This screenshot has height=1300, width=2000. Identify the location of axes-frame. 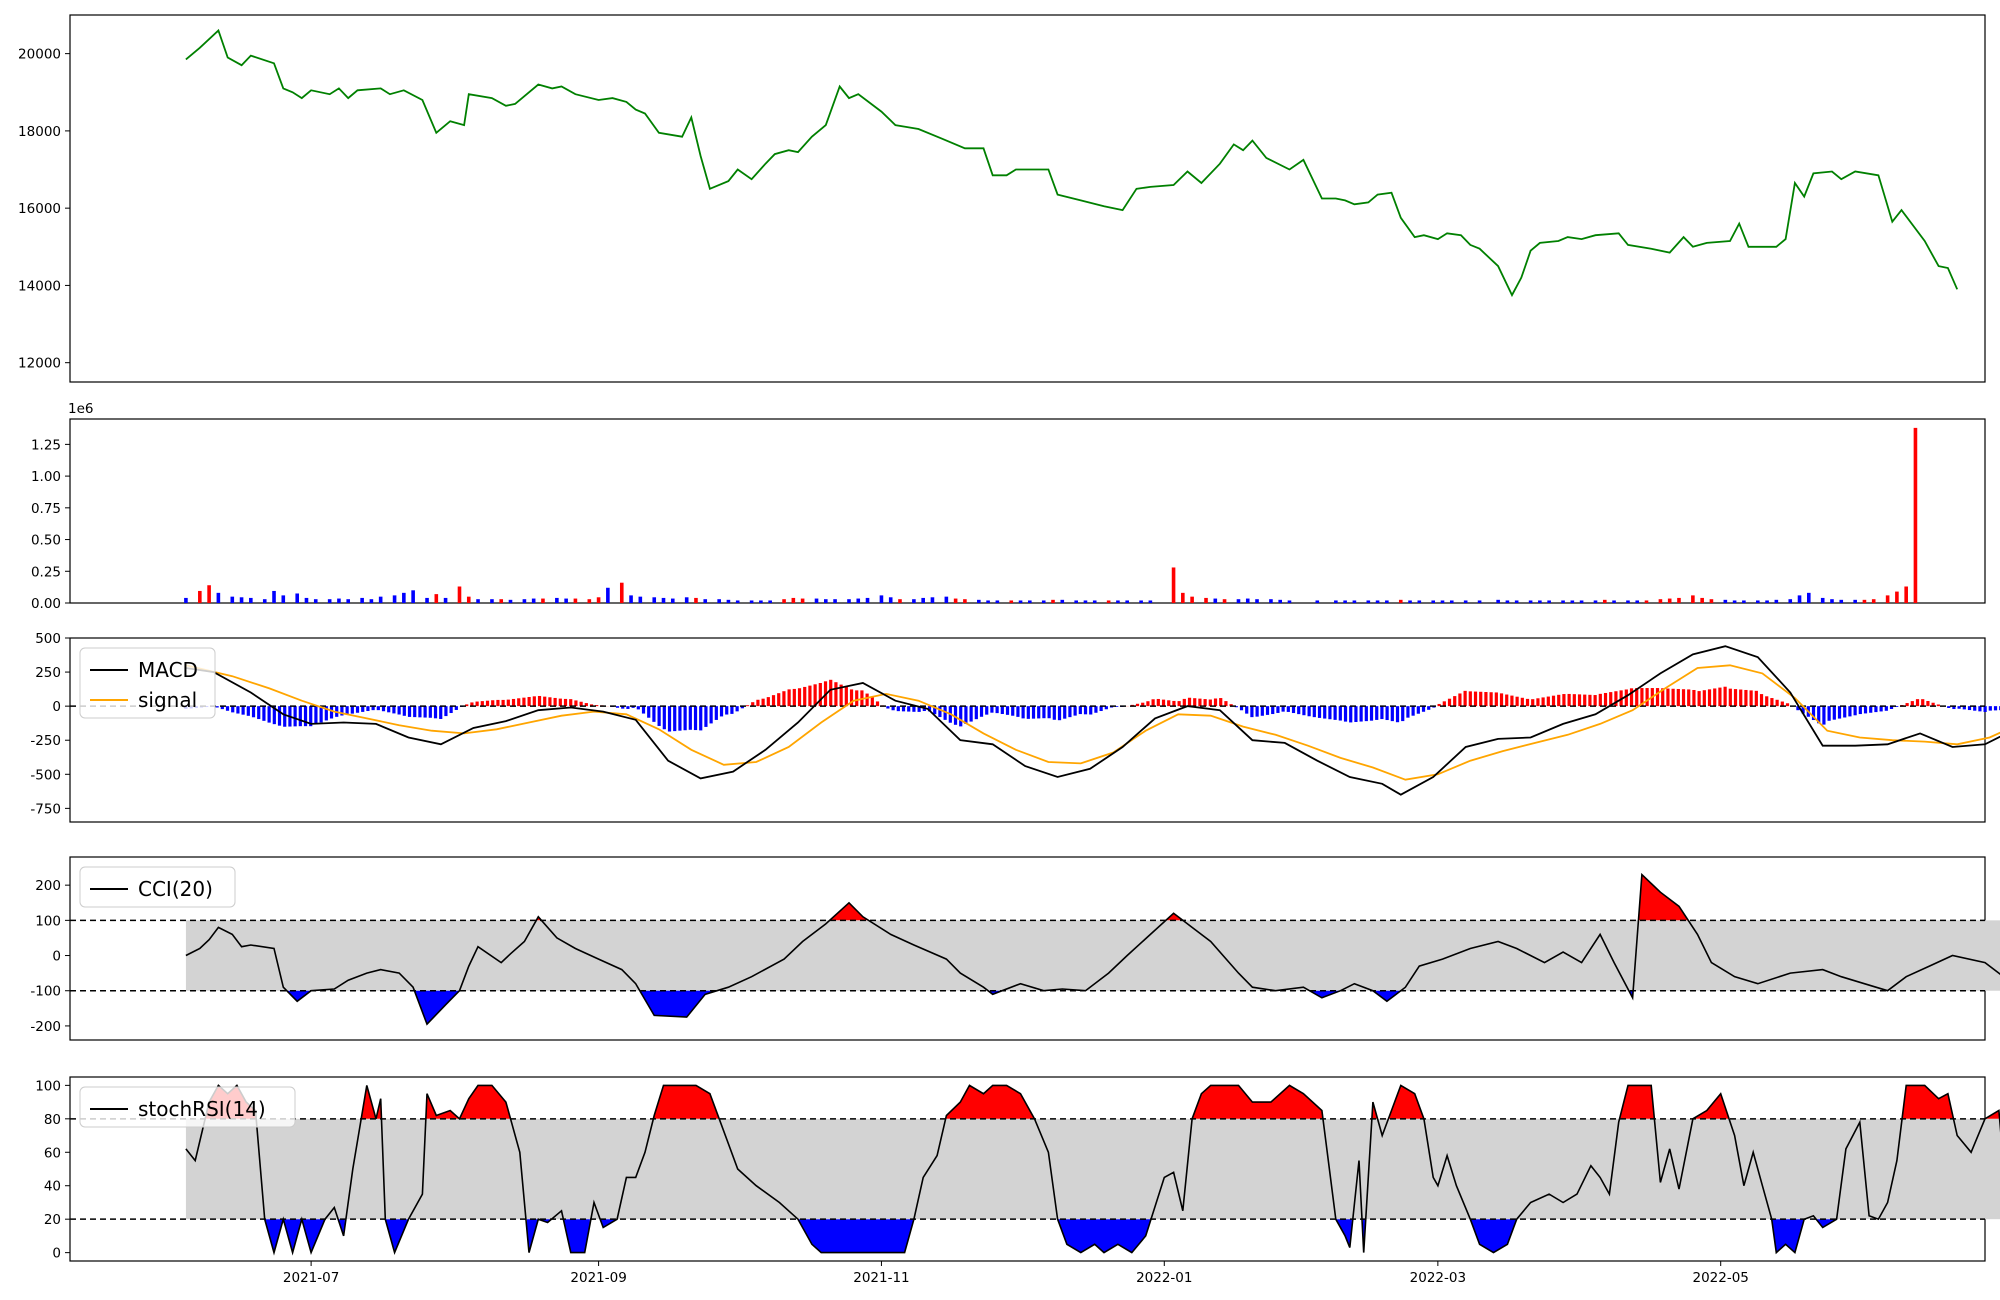
(1027, 730).